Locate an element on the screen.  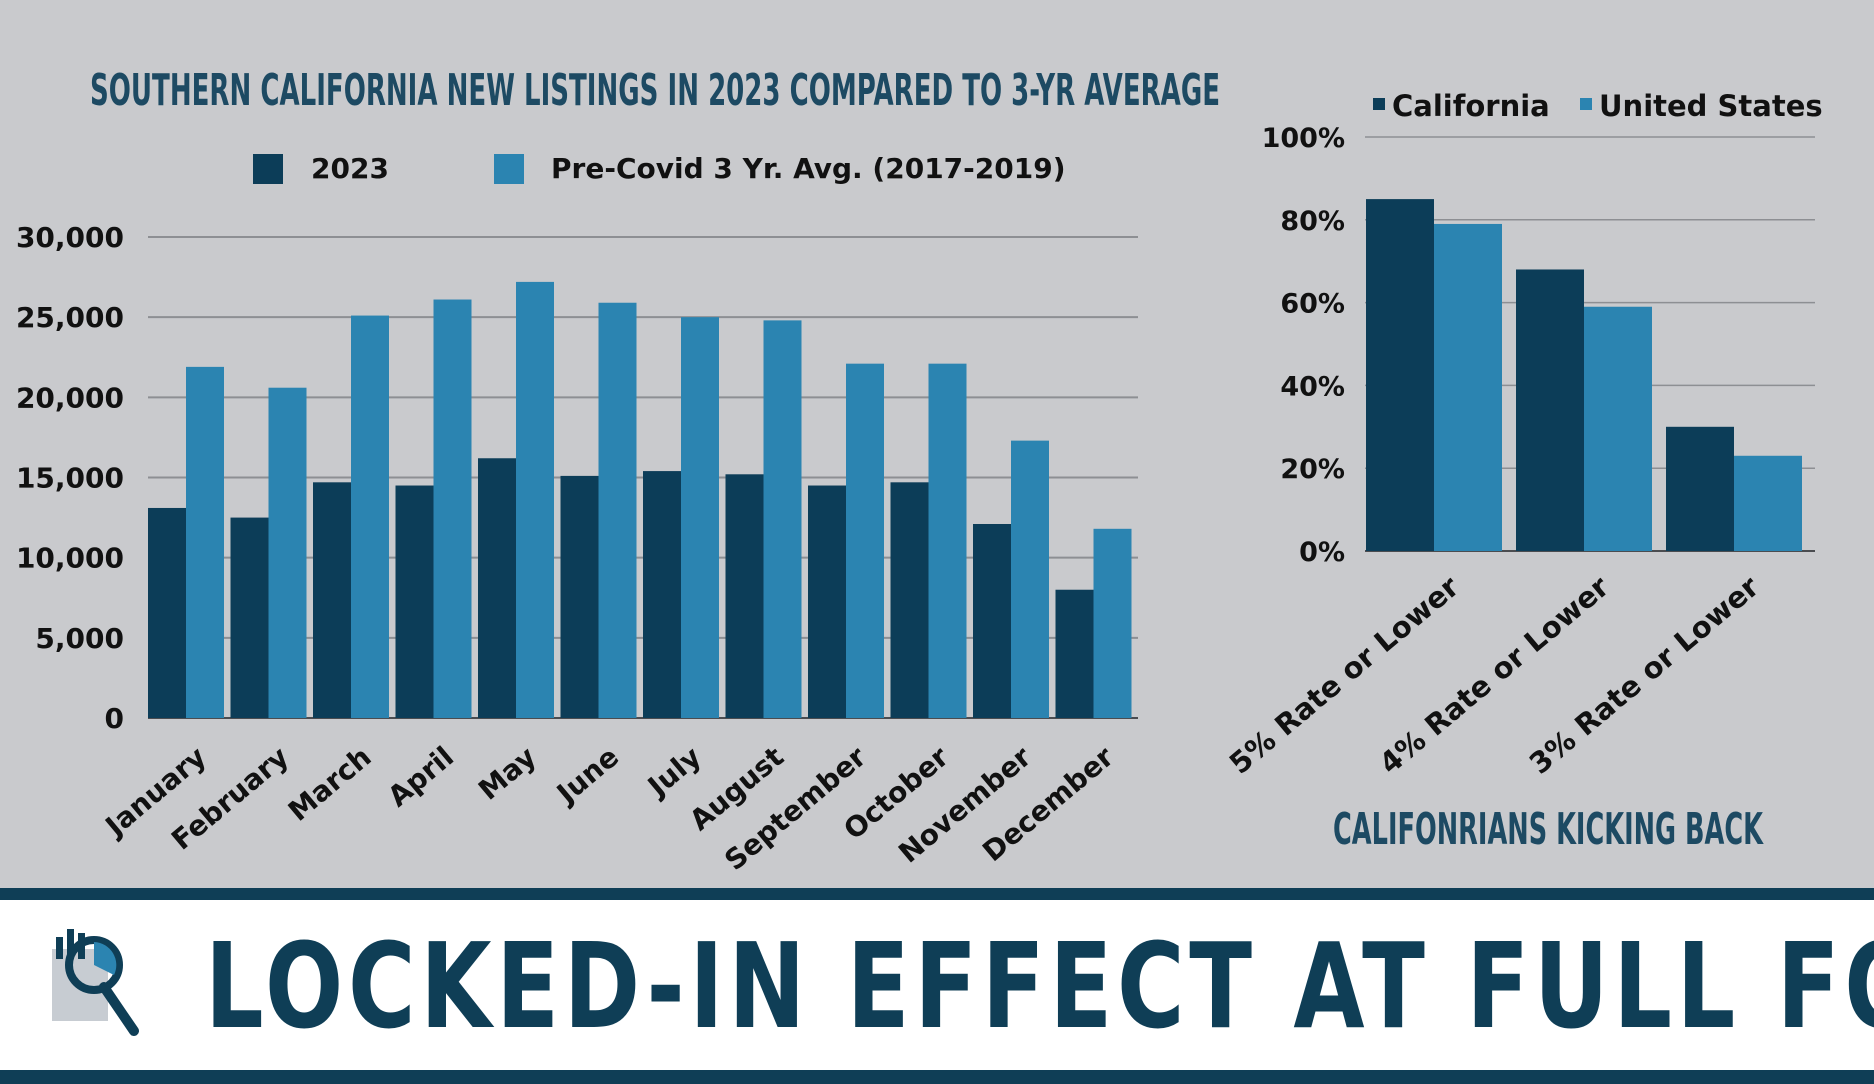
right-chart-y-tick-label: 80% is located at coordinates (1312, 221).